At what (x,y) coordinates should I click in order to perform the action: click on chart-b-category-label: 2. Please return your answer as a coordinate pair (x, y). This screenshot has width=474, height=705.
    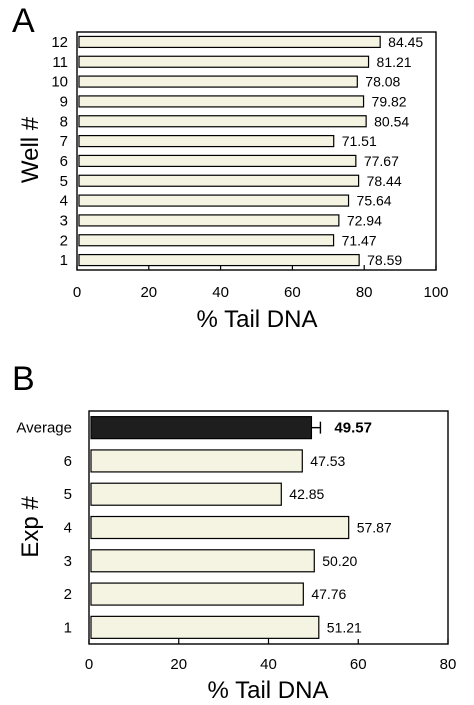
    Looking at the image, I should click on (68, 594).